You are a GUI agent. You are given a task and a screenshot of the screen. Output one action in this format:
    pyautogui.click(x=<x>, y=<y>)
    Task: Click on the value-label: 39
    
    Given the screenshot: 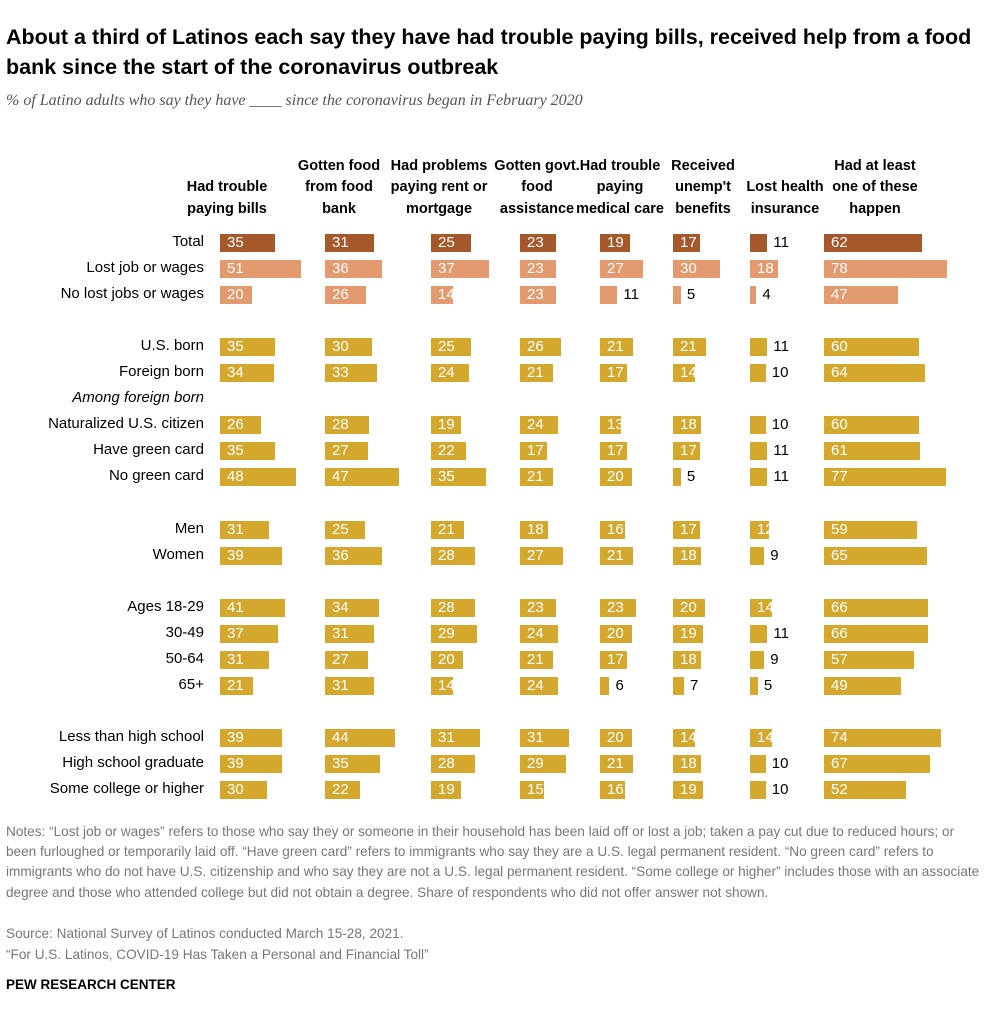 What is the action you would take?
    pyautogui.click(x=235, y=737)
    